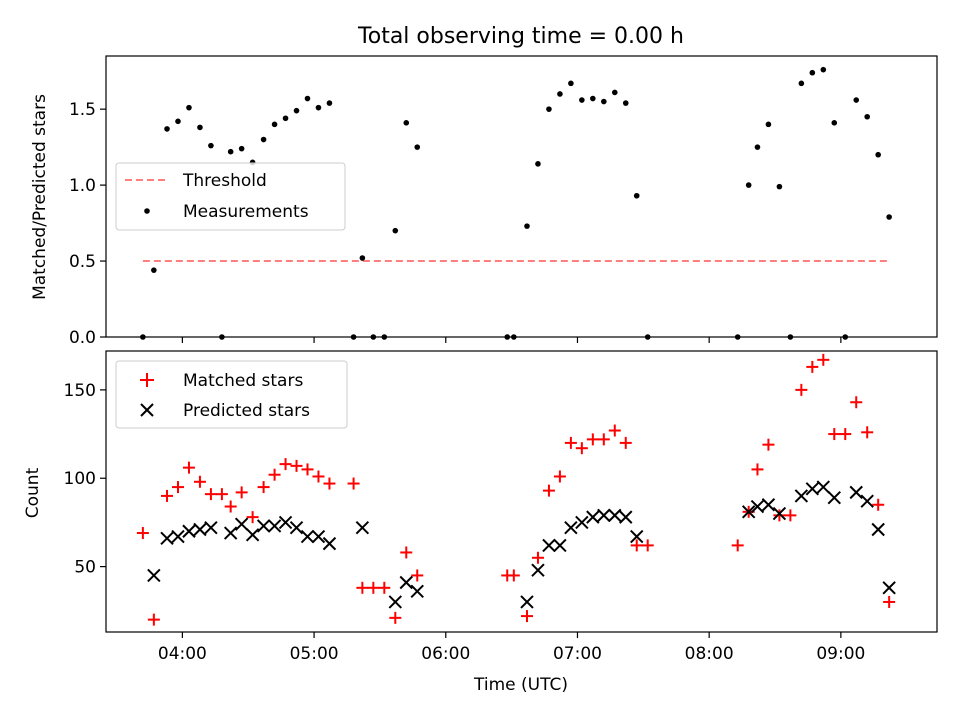 The height and width of the screenshot is (720, 960). What do you see at coordinates (40, 197) in the screenshot?
I see `ratio-y-axis-label: Matched/Predicted stars` at bounding box center [40, 197].